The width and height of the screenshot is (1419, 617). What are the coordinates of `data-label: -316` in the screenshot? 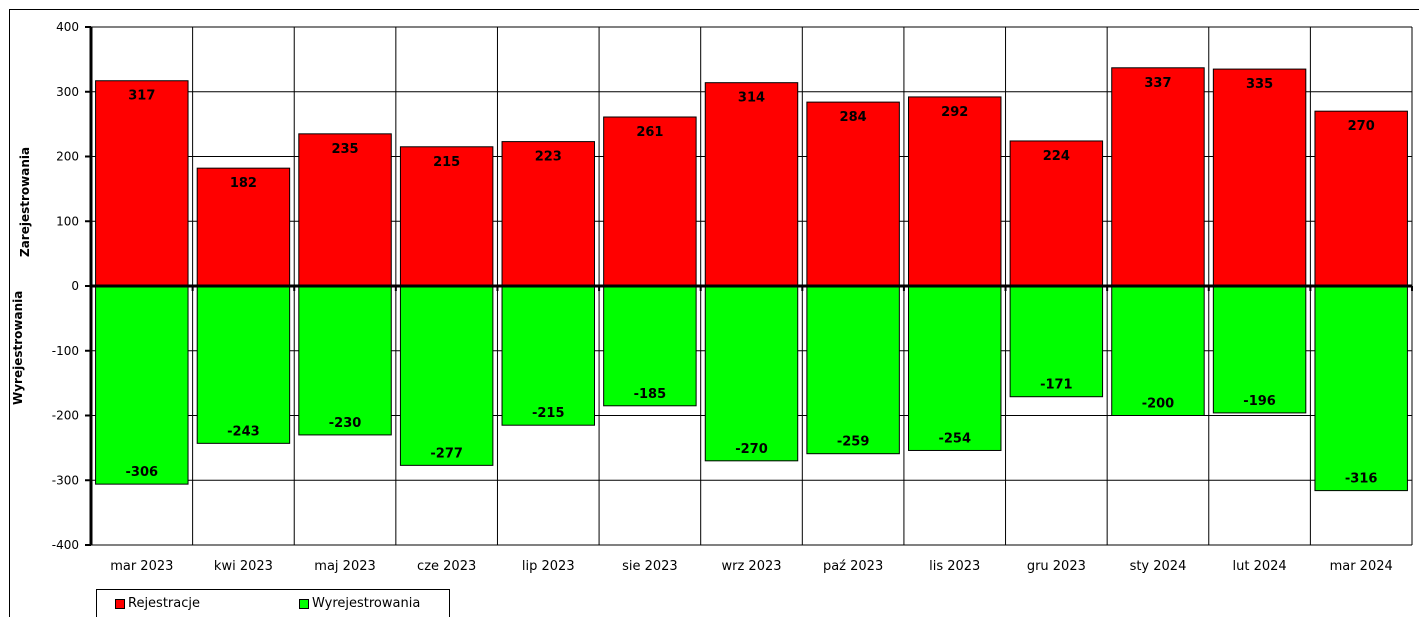 It's located at (1361, 479).